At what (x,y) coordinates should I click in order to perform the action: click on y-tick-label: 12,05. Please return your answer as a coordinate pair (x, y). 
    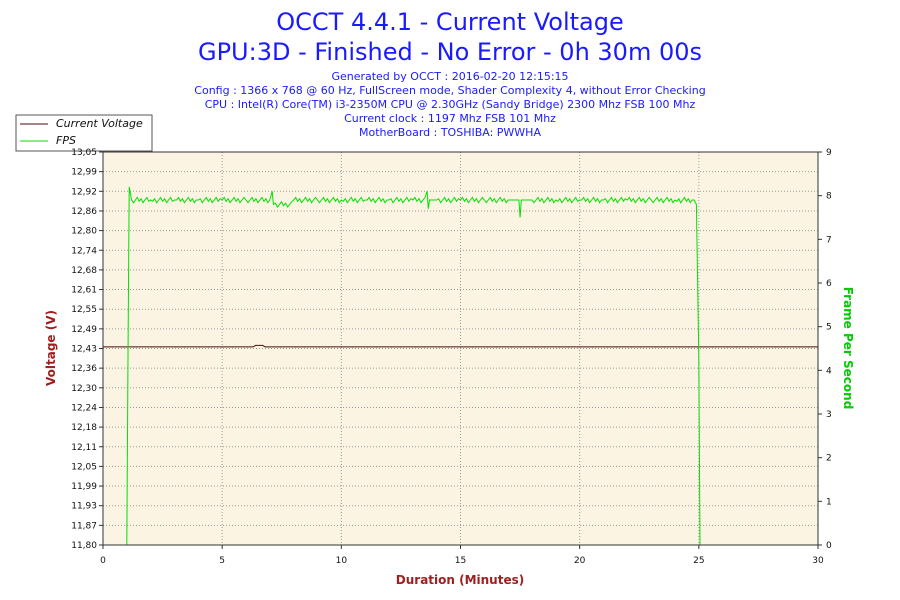
    Looking at the image, I should click on (84, 467).